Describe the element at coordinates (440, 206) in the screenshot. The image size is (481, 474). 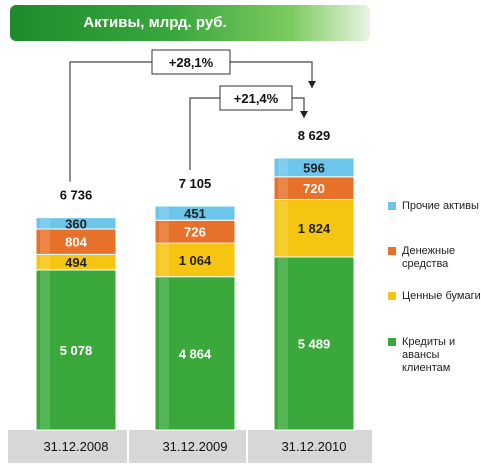
I see `legend-label: Прочие активы` at that location.